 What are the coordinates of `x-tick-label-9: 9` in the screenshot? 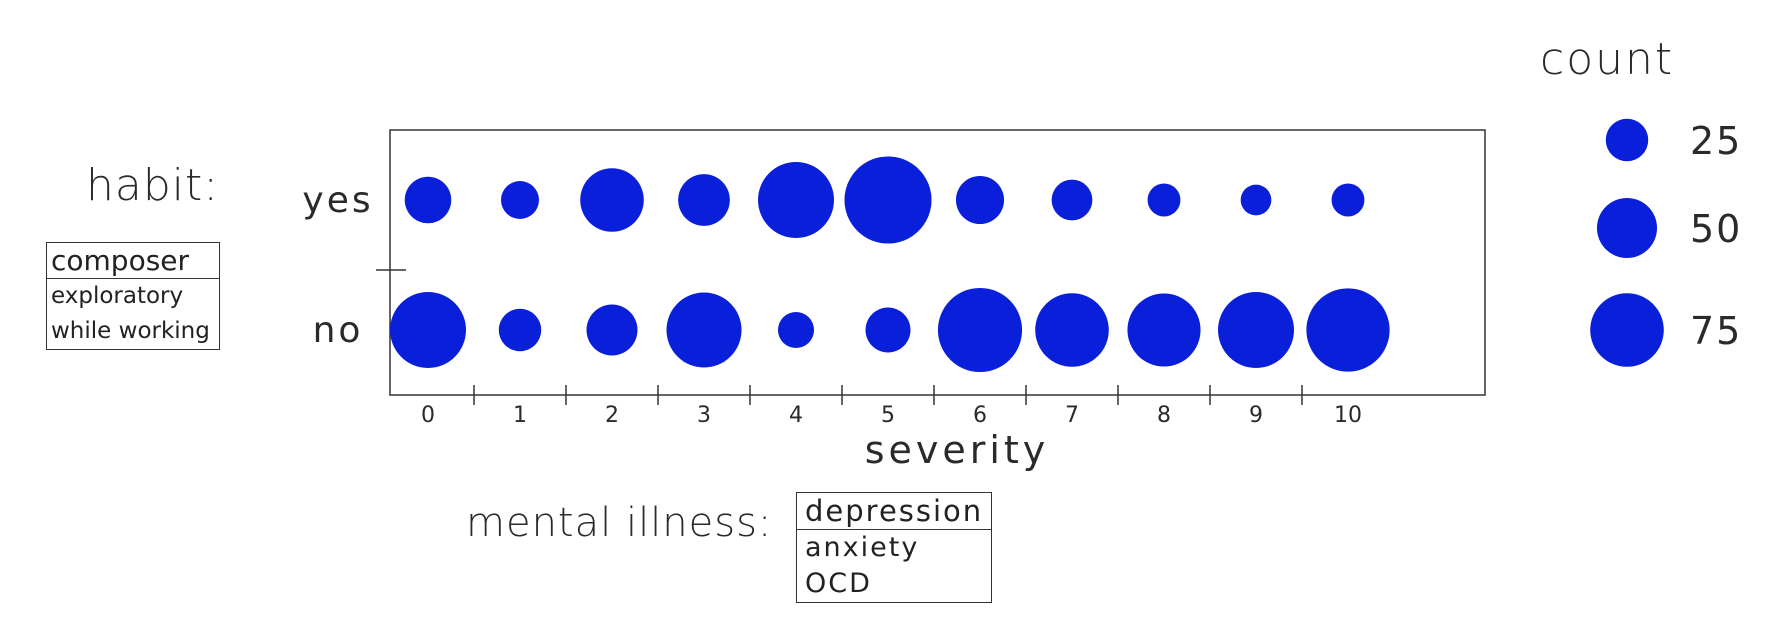 It's located at (1256, 415).